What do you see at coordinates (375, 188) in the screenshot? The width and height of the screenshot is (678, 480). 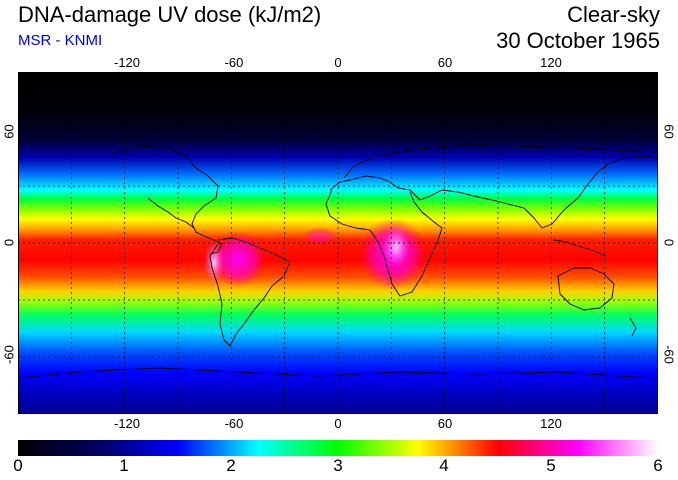 I see `mediterranean-coast` at bounding box center [375, 188].